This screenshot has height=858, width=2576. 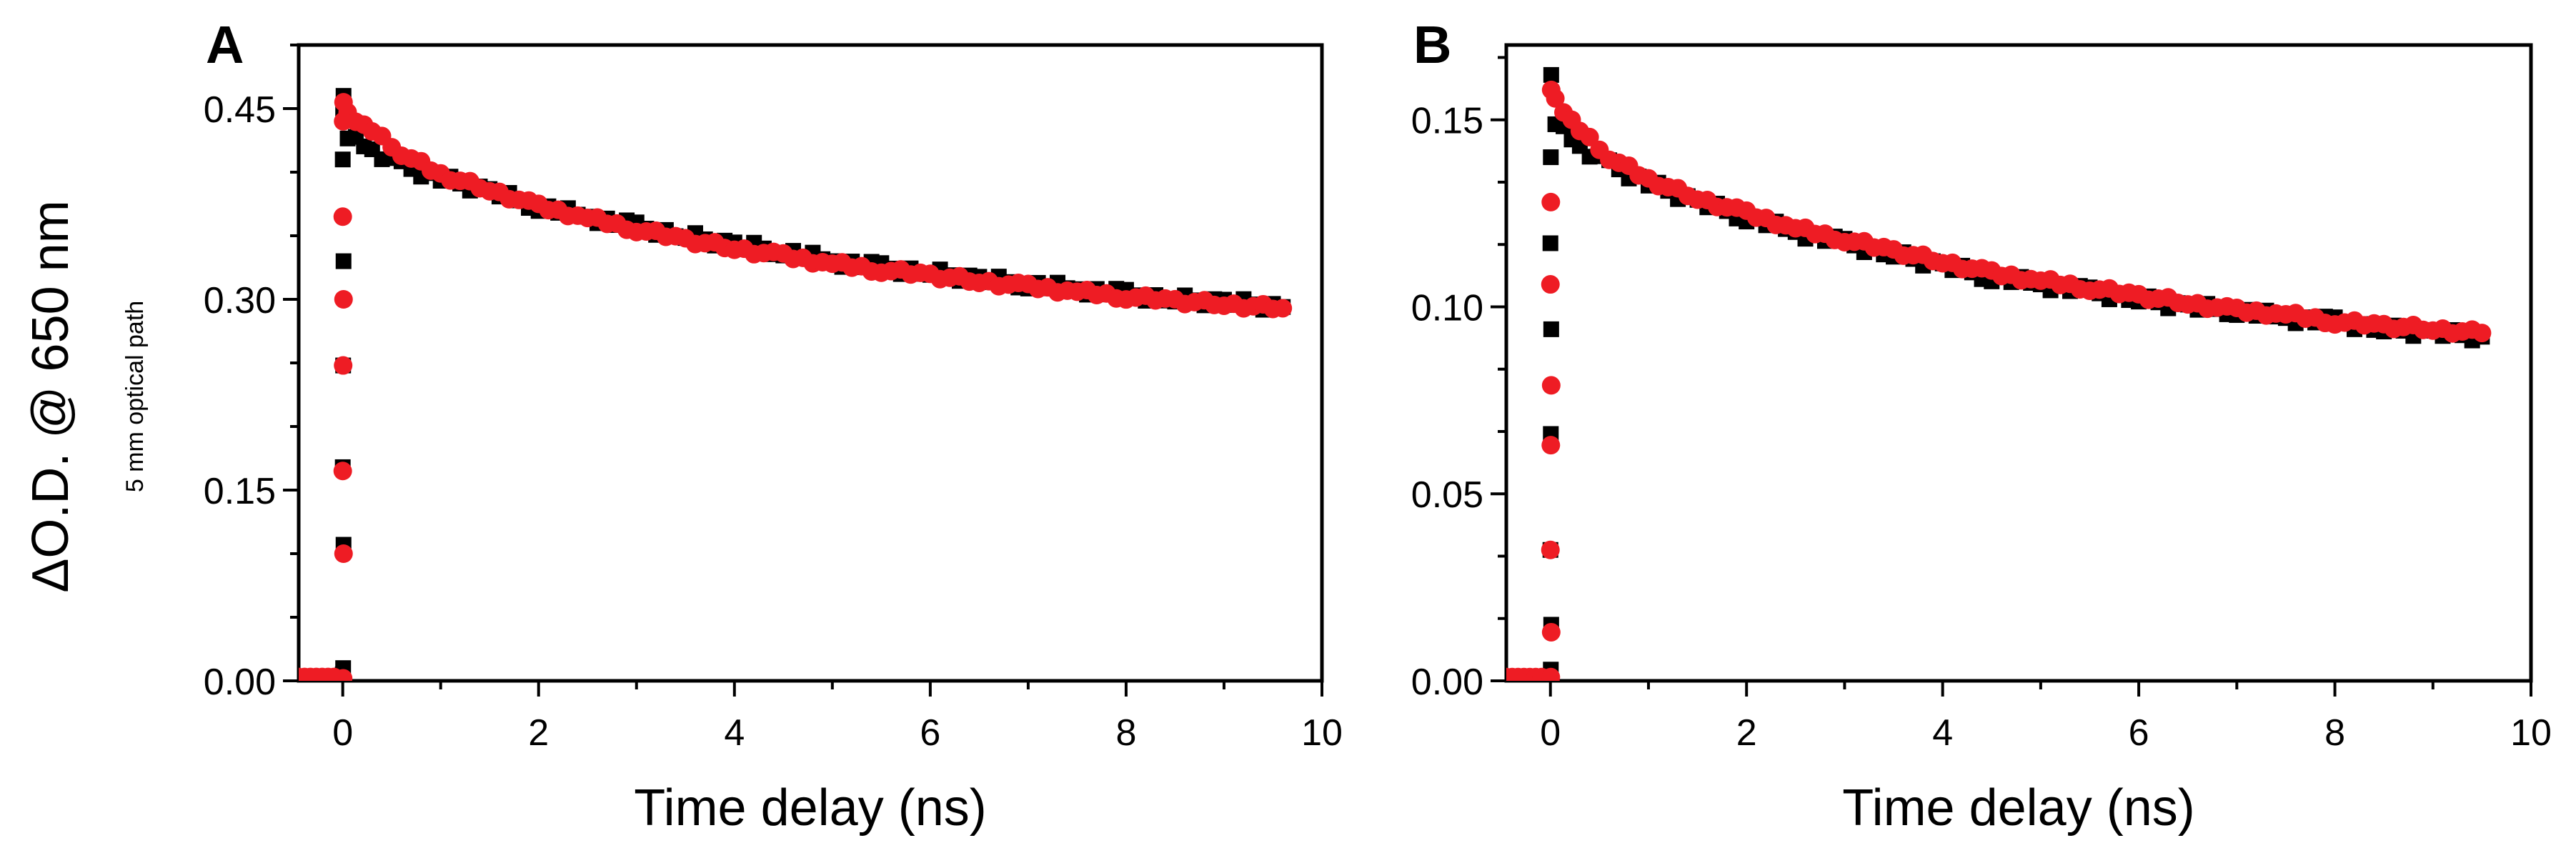 What do you see at coordinates (810, 808) in the screenshot?
I see `panel-a-x-axis-title: Time delay (ns)` at bounding box center [810, 808].